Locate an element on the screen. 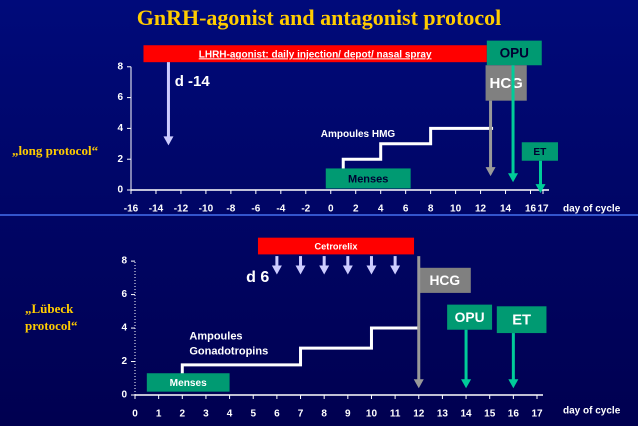  x-tick-label: 11 is located at coordinates (395, 414).